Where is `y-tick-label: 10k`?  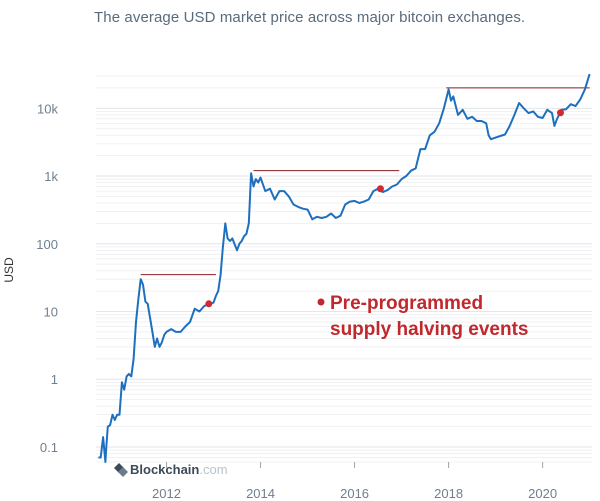
y-tick-label: 10k is located at coordinates (47, 108).